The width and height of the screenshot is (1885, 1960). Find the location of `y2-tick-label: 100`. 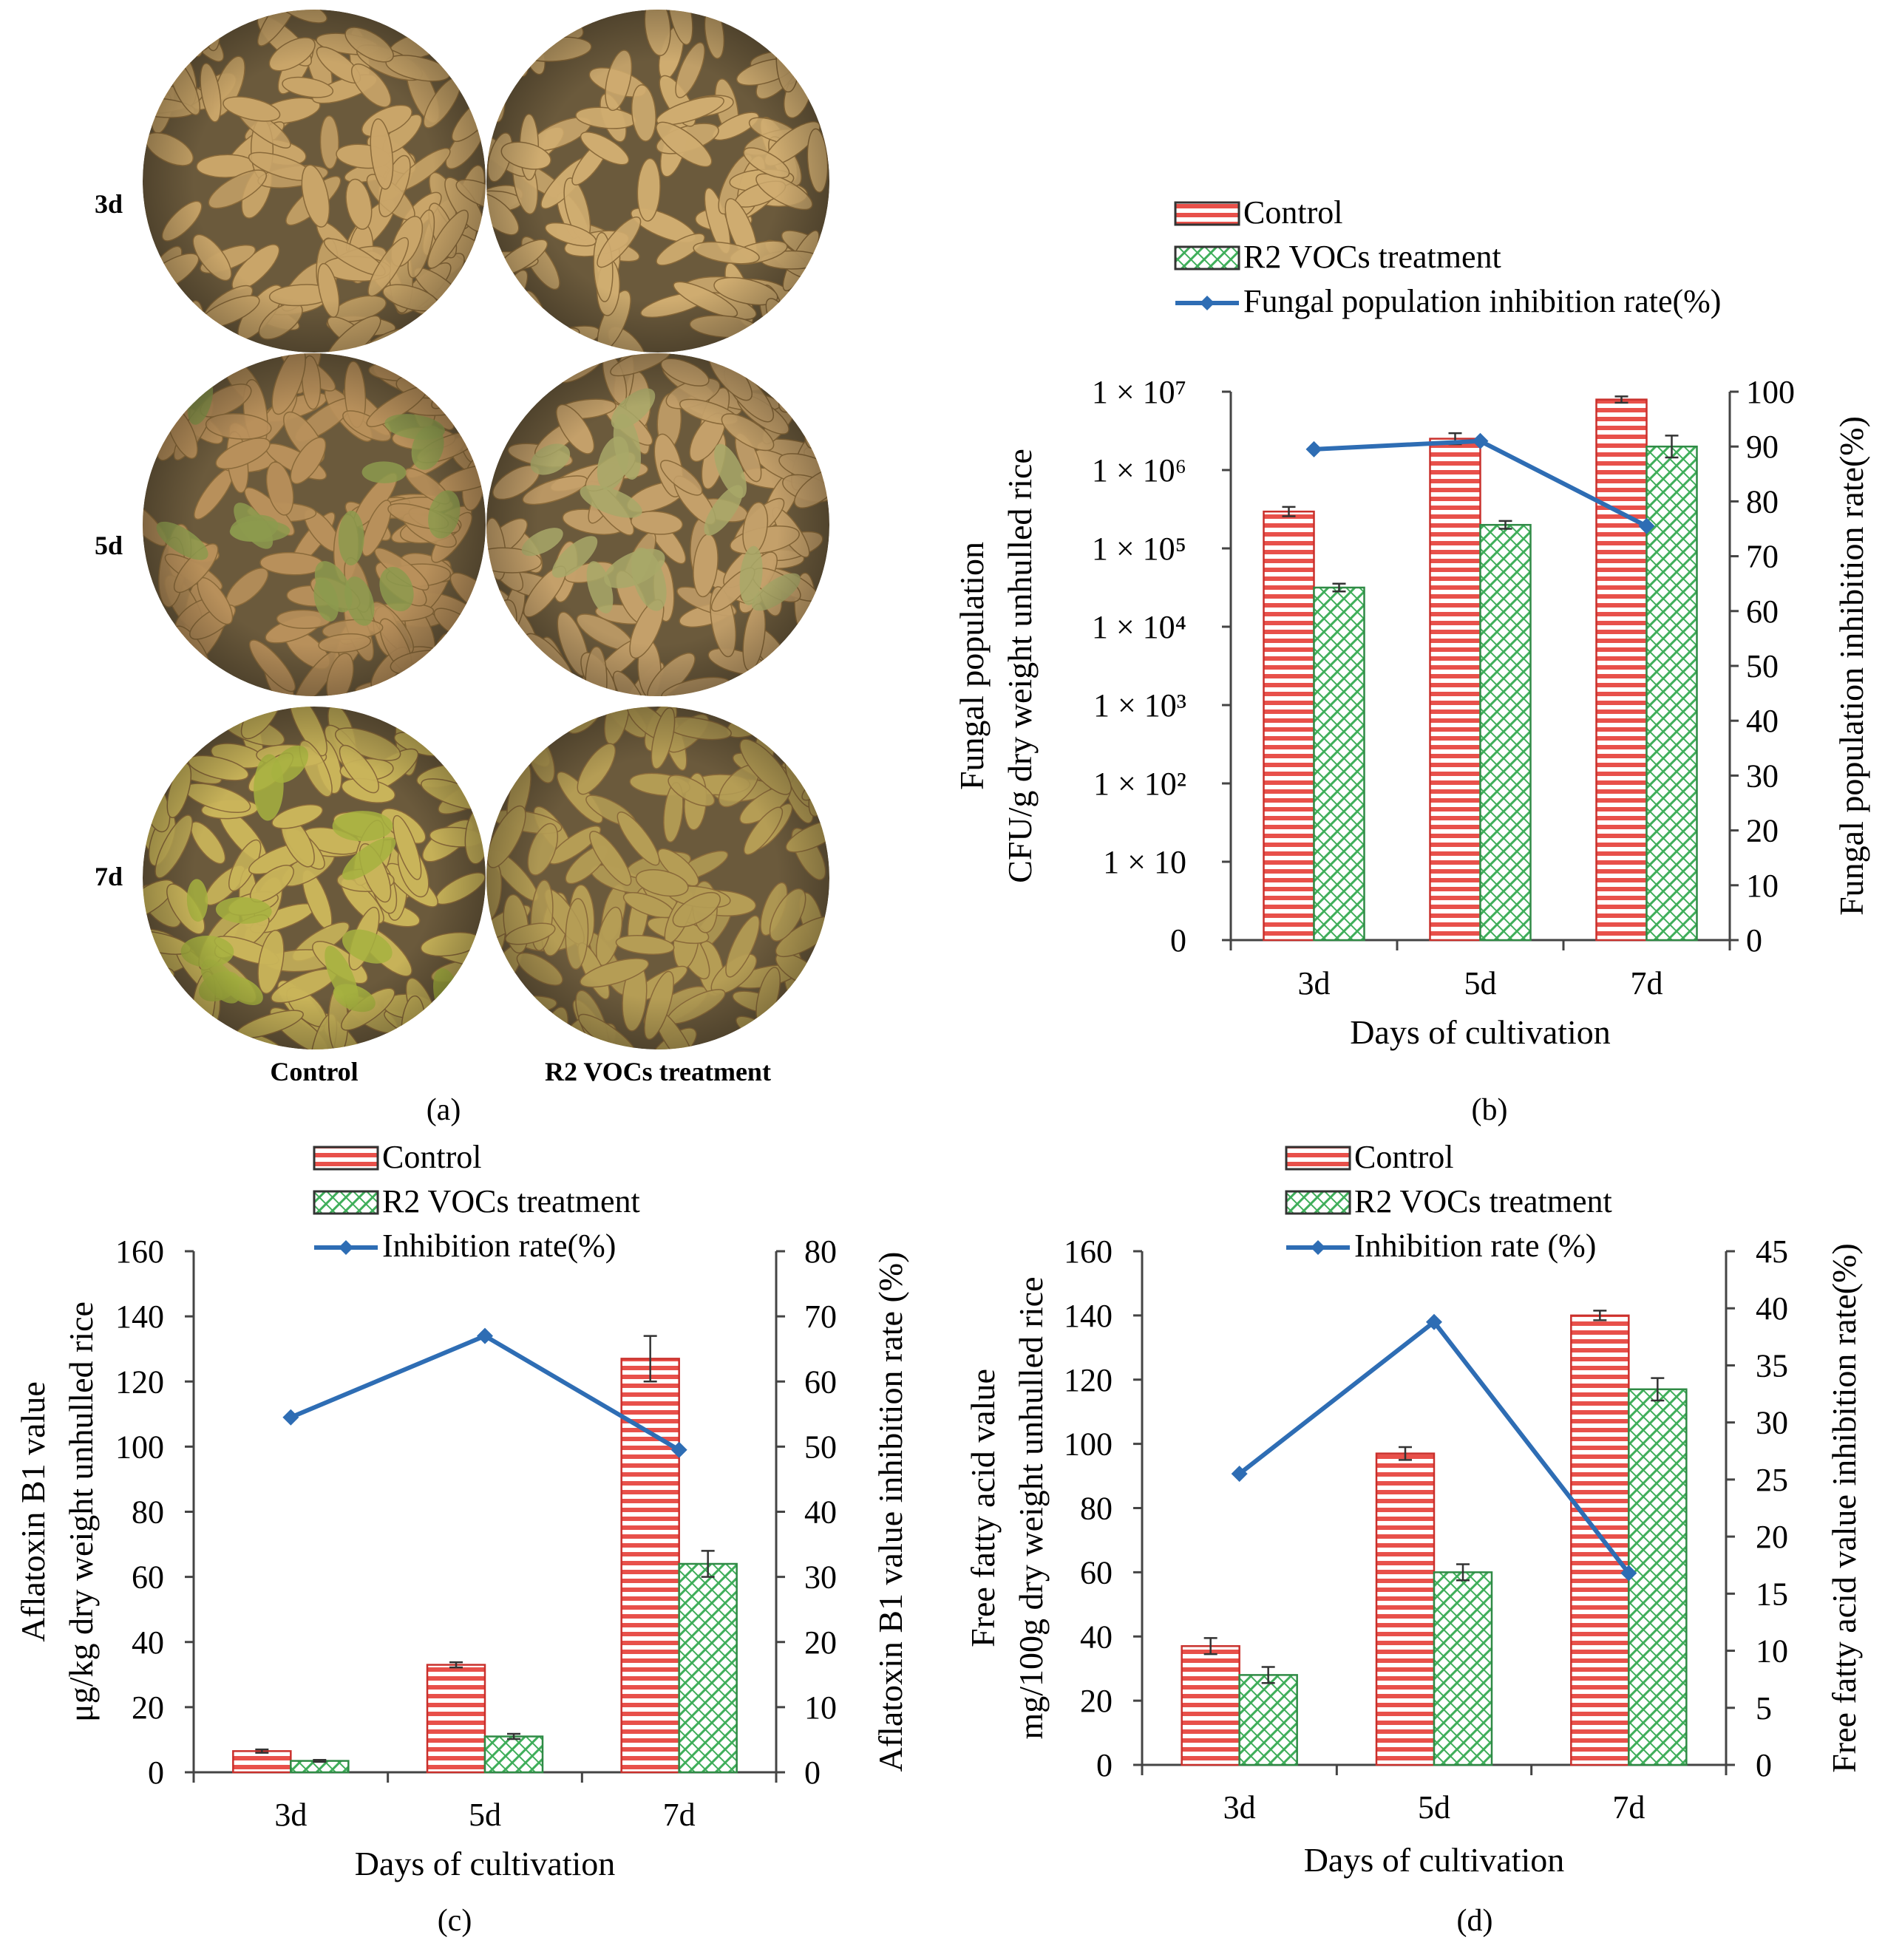

y2-tick-label: 100 is located at coordinates (1770, 392).